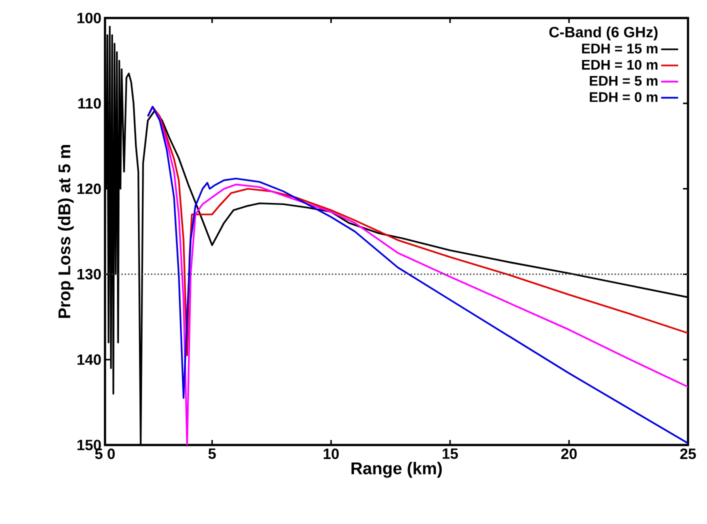  Describe the element at coordinates (212, 453) in the screenshot. I see `x-tick-label: 5` at that location.